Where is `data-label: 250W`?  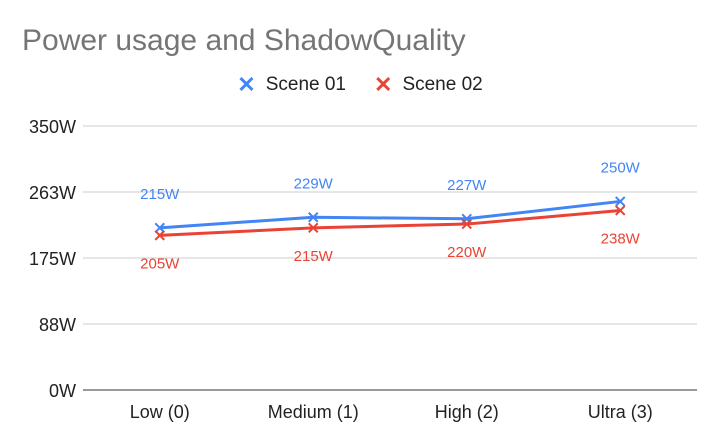 data-label: 250W is located at coordinates (621, 167).